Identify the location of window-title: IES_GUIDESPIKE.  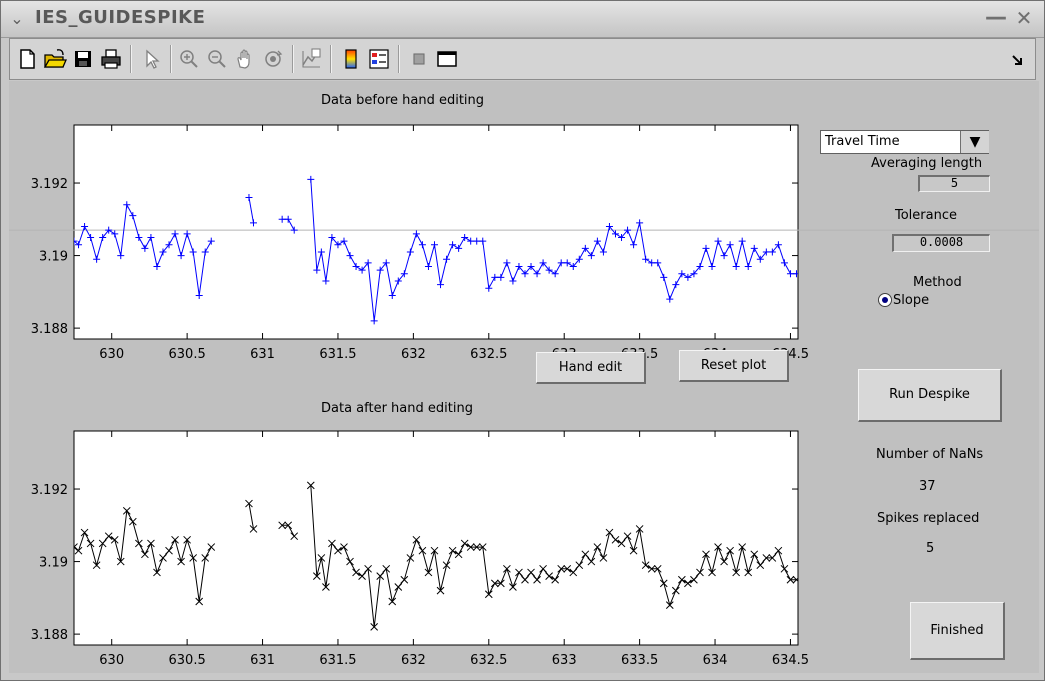
(120, 17).